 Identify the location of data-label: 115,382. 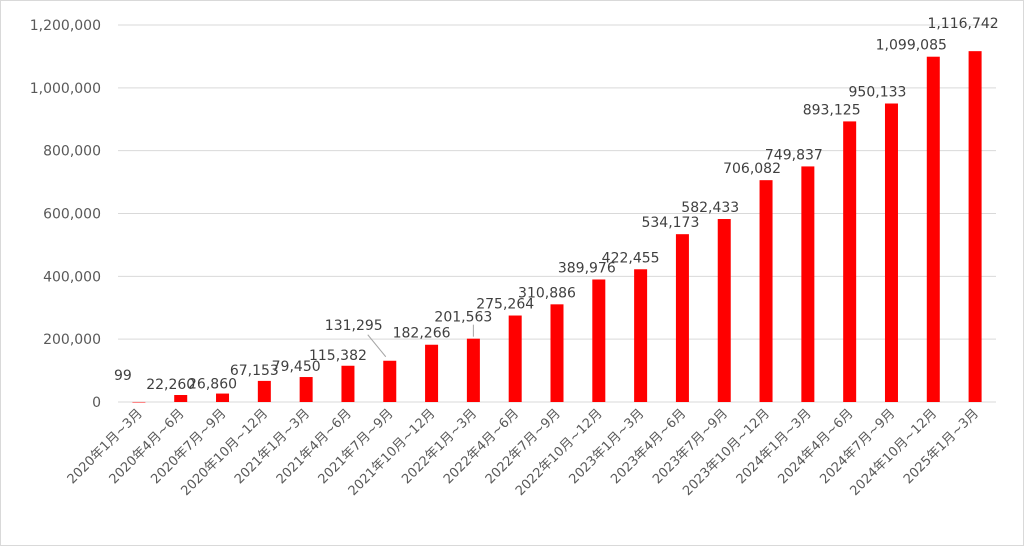
(338, 356).